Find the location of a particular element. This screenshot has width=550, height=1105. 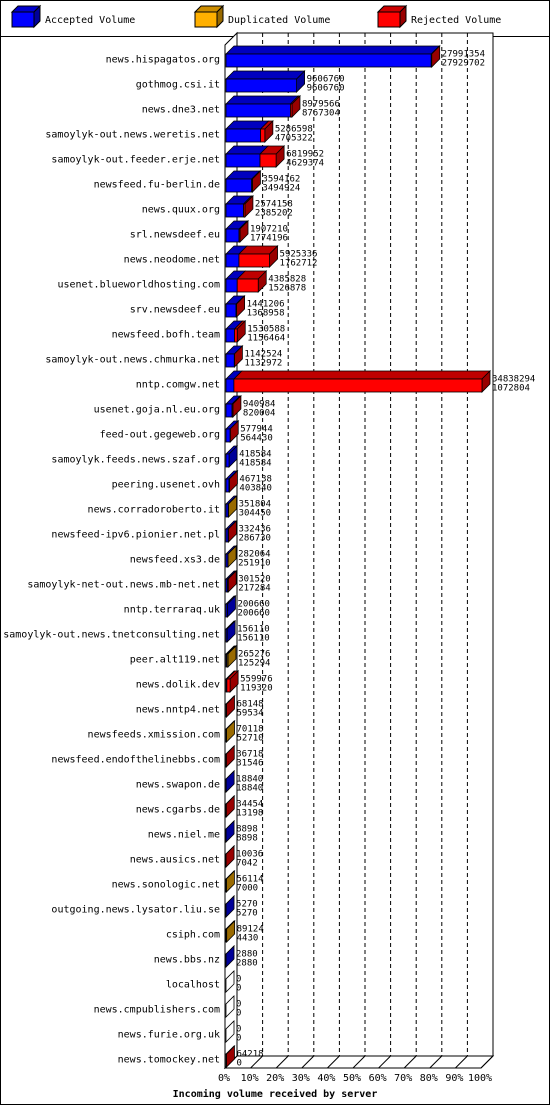

x-tick-label: 60% is located at coordinates (378, 1078).